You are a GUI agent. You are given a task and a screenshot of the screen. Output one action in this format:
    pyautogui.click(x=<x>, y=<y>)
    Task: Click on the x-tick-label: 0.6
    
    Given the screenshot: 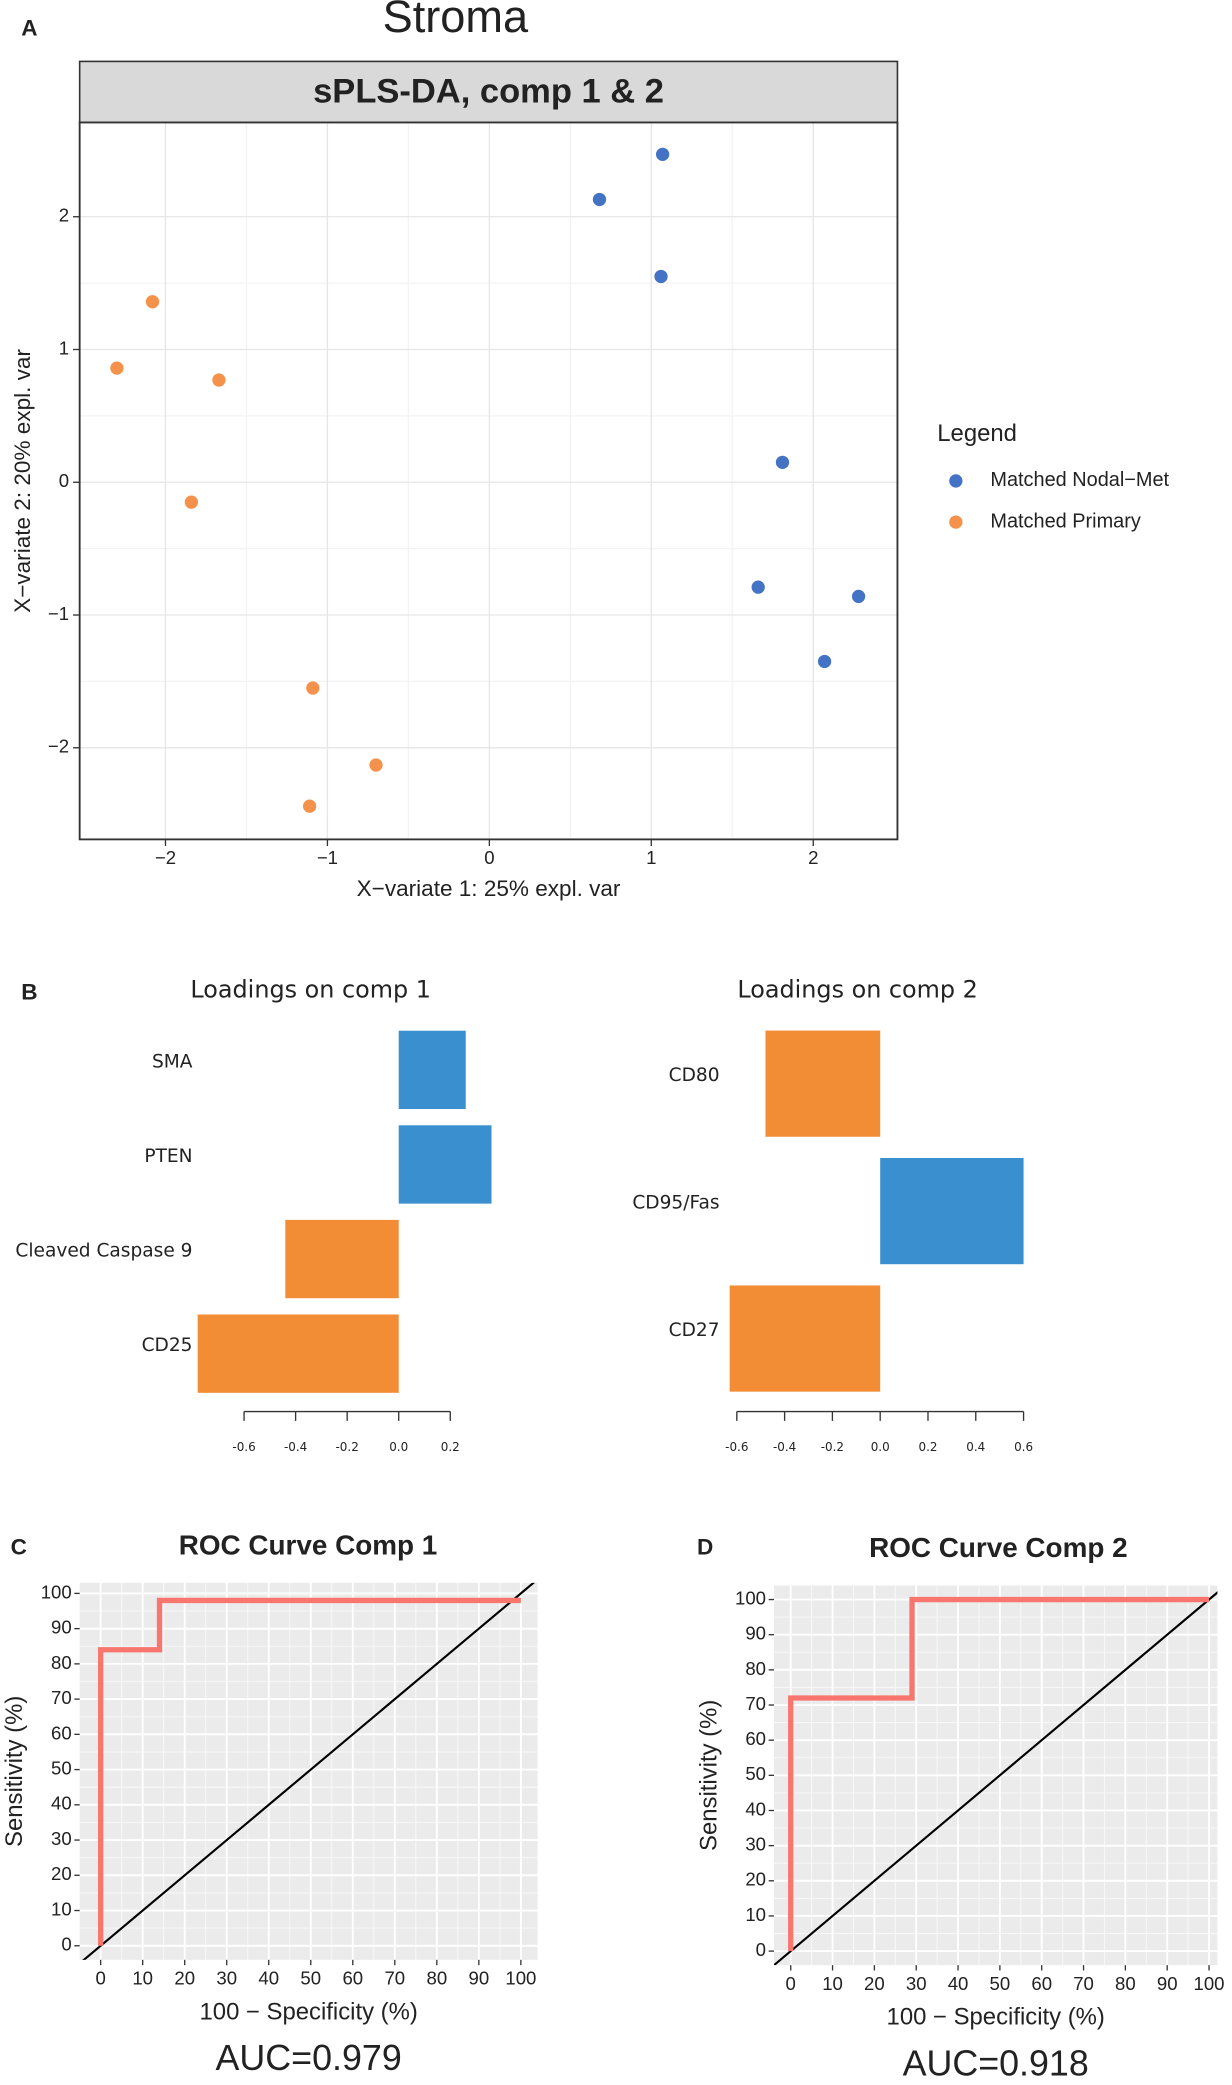 What is the action you would take?
    pyautogui.click(x=1023, y=1447)
    